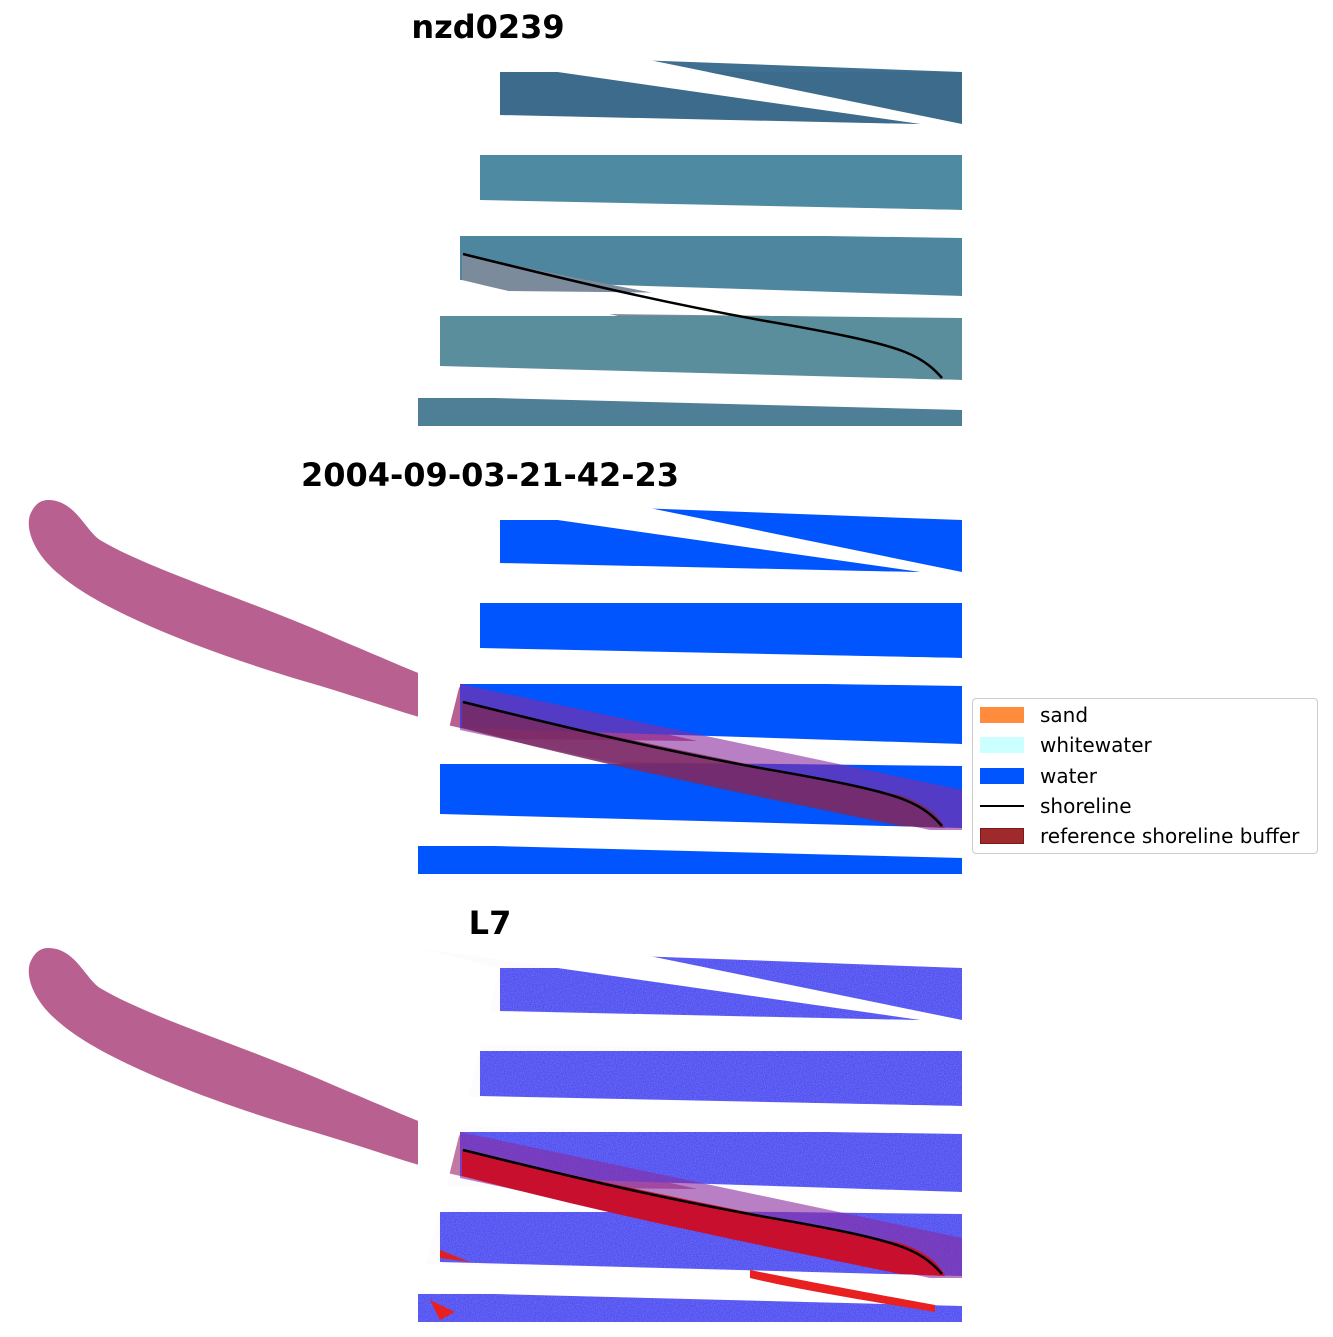 This screenshot has width=1333, height=1337. I want to click on panel-title-rgb: nzd0239, so click(488, 27).